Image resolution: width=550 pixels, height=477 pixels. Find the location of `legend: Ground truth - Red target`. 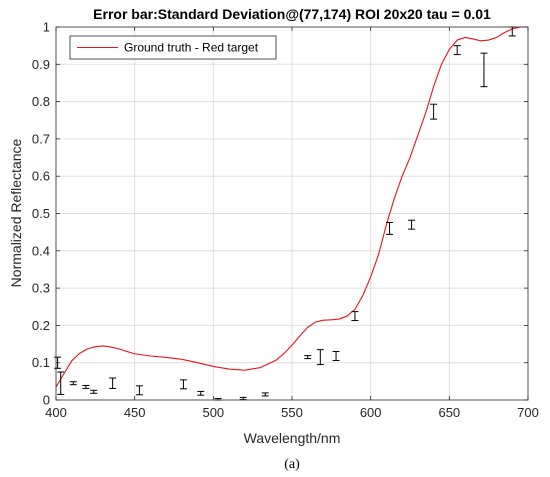

legend: Ground truth - Red target is located at coordinates (173, 47).